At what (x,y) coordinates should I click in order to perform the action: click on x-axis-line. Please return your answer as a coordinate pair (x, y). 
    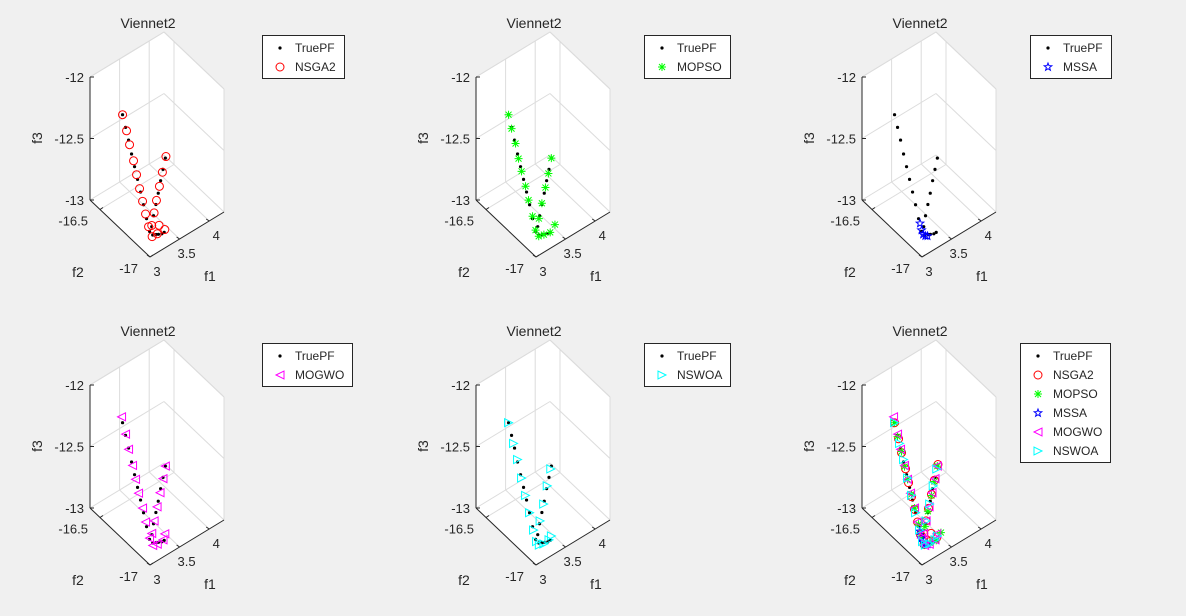
    Looking at the image, I should click on (573, 234).